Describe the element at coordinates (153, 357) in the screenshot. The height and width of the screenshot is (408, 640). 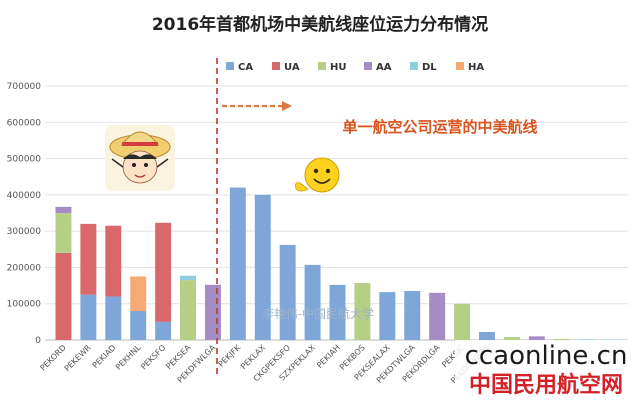
I see `x-tick-label: PEKSFO` at that location.